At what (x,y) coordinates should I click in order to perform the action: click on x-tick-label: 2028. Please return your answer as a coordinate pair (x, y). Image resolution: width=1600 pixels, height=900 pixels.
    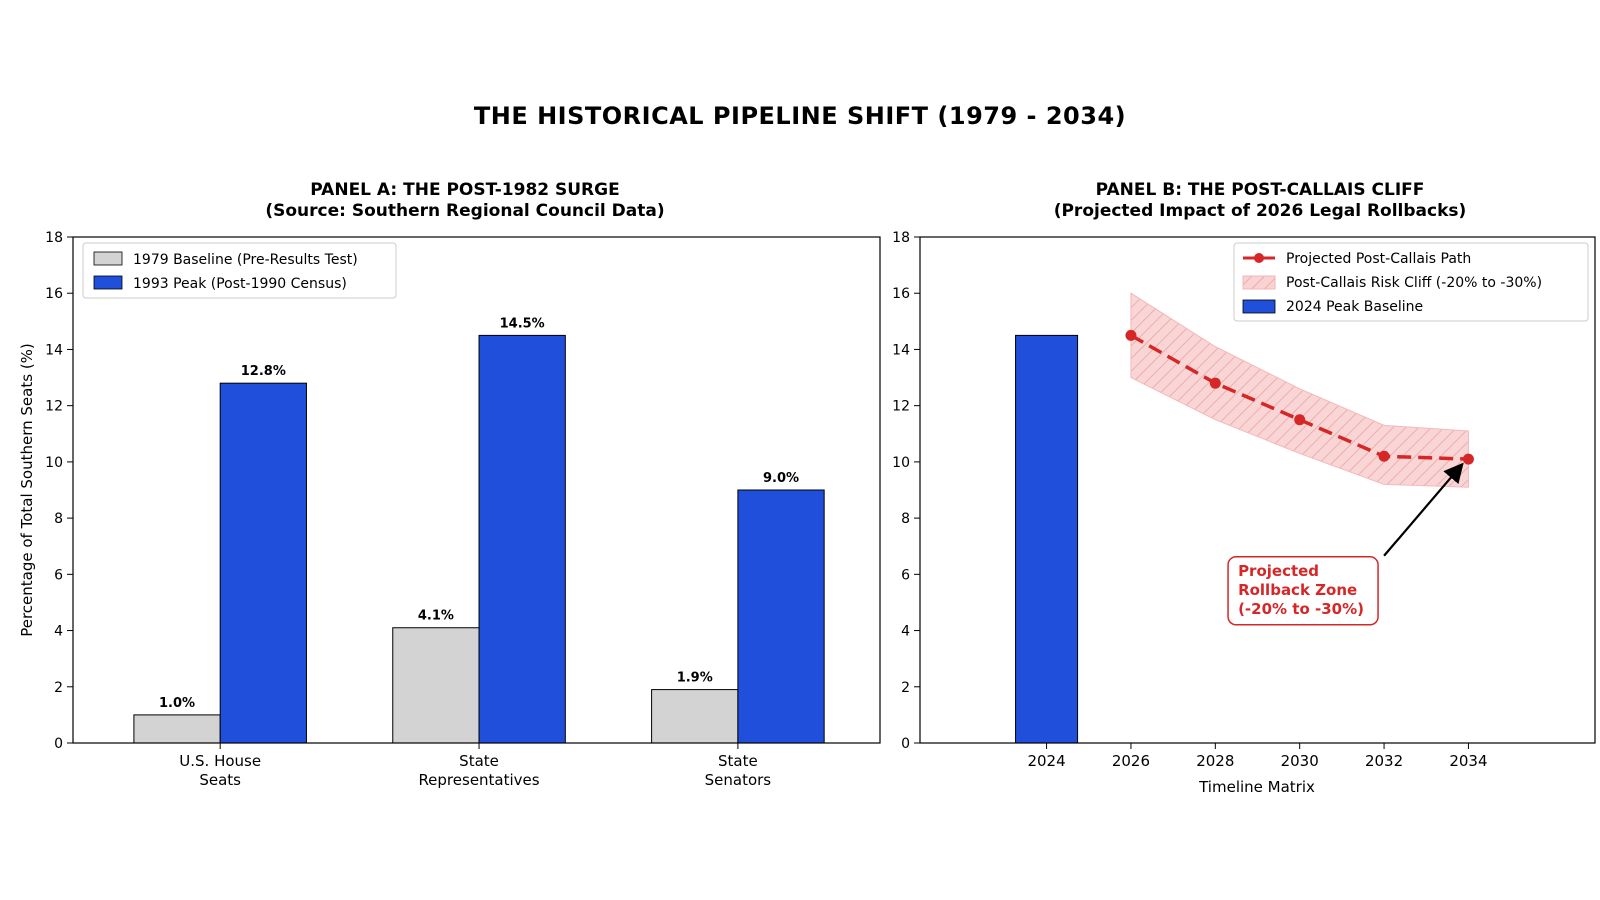
    Looking at the image, I should click on (1215, 761).